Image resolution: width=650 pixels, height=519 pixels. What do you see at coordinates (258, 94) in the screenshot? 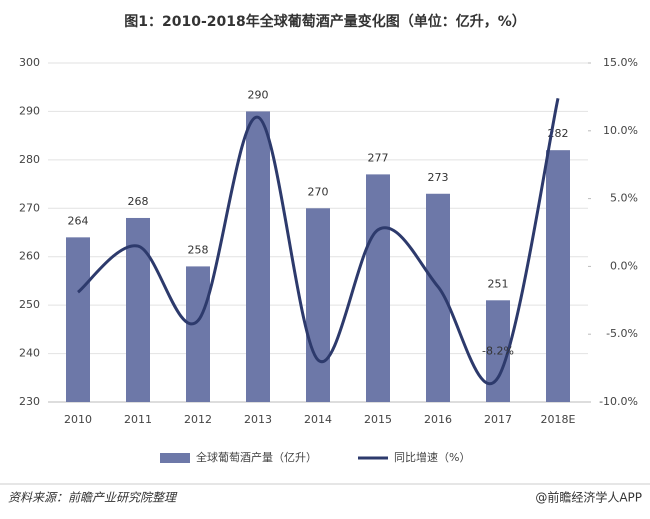
I see `bar-value-label: 290` at bounding box center [258, 94].